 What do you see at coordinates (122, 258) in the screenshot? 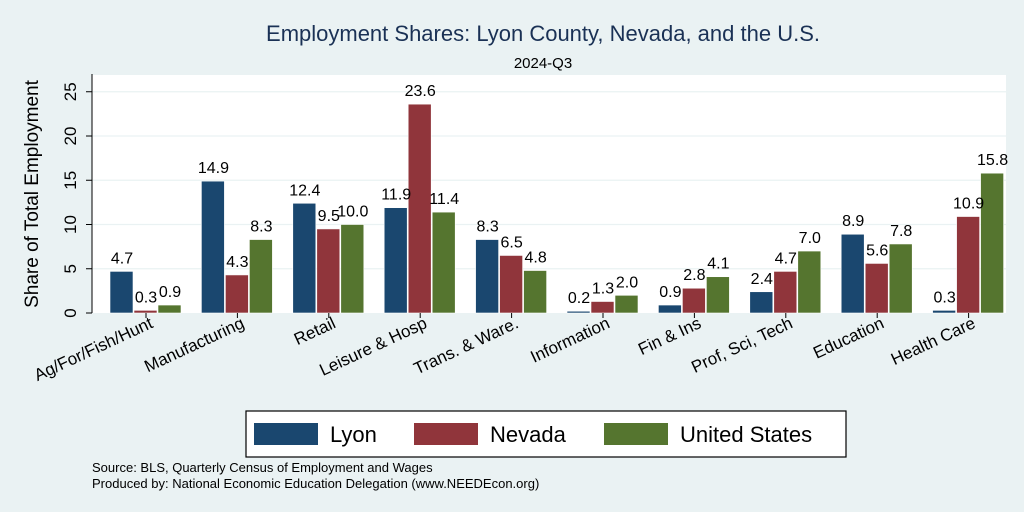
I see `data-label-lyon-ag-for-fish-hunt: 4.7` at bounding box center [122, 258].